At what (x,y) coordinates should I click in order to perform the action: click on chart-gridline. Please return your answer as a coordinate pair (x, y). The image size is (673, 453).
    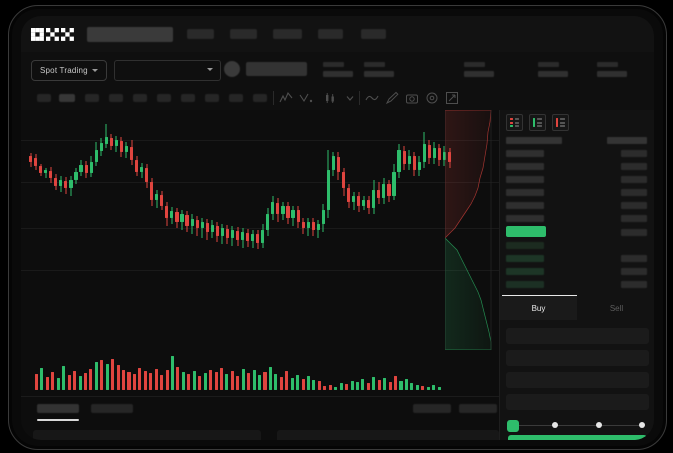
    Looking at the image, I should click on (260, 228).